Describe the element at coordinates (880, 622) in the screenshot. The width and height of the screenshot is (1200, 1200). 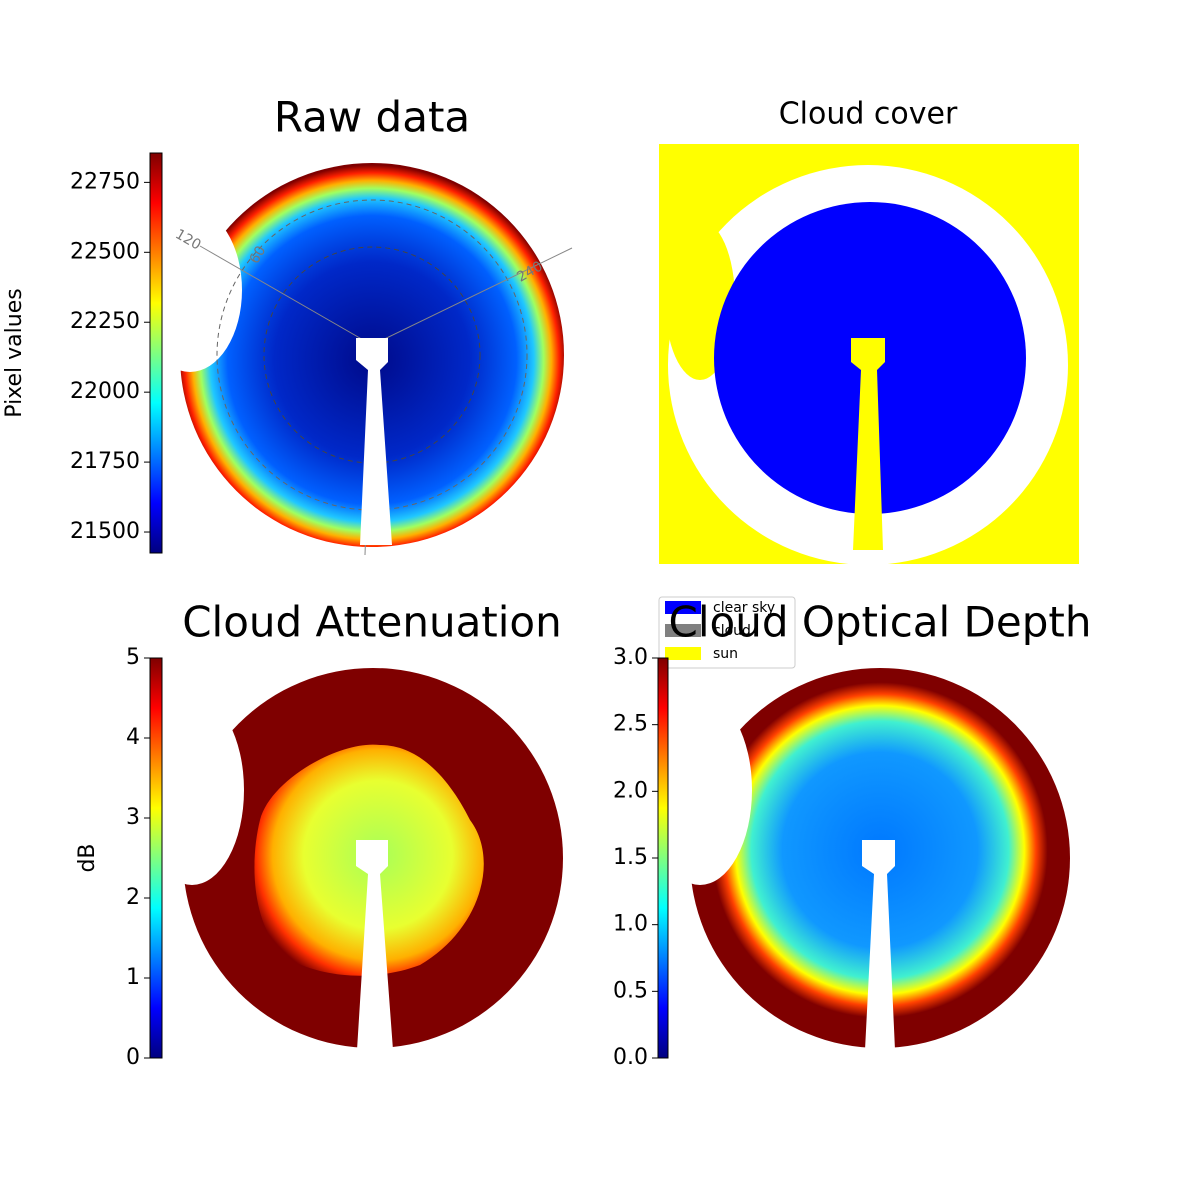
I see `panel-title: Cloud Optical Depth` at that location.